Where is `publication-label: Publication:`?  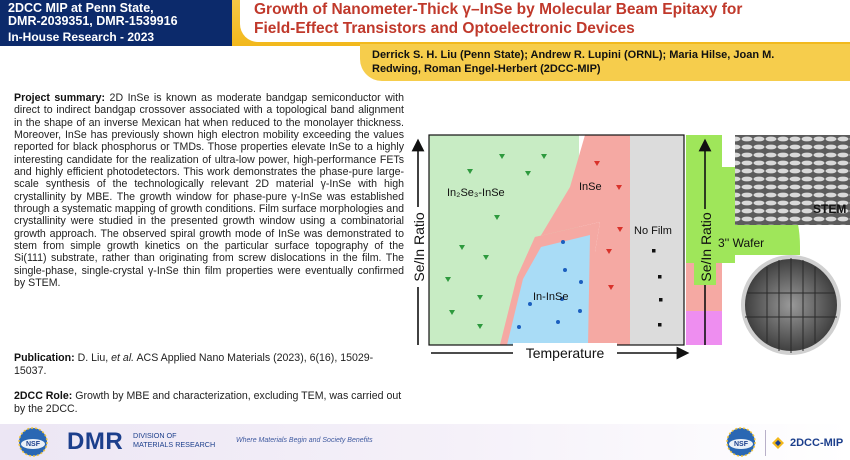 publication-label: Publication: is located at coordinates (44, 358).